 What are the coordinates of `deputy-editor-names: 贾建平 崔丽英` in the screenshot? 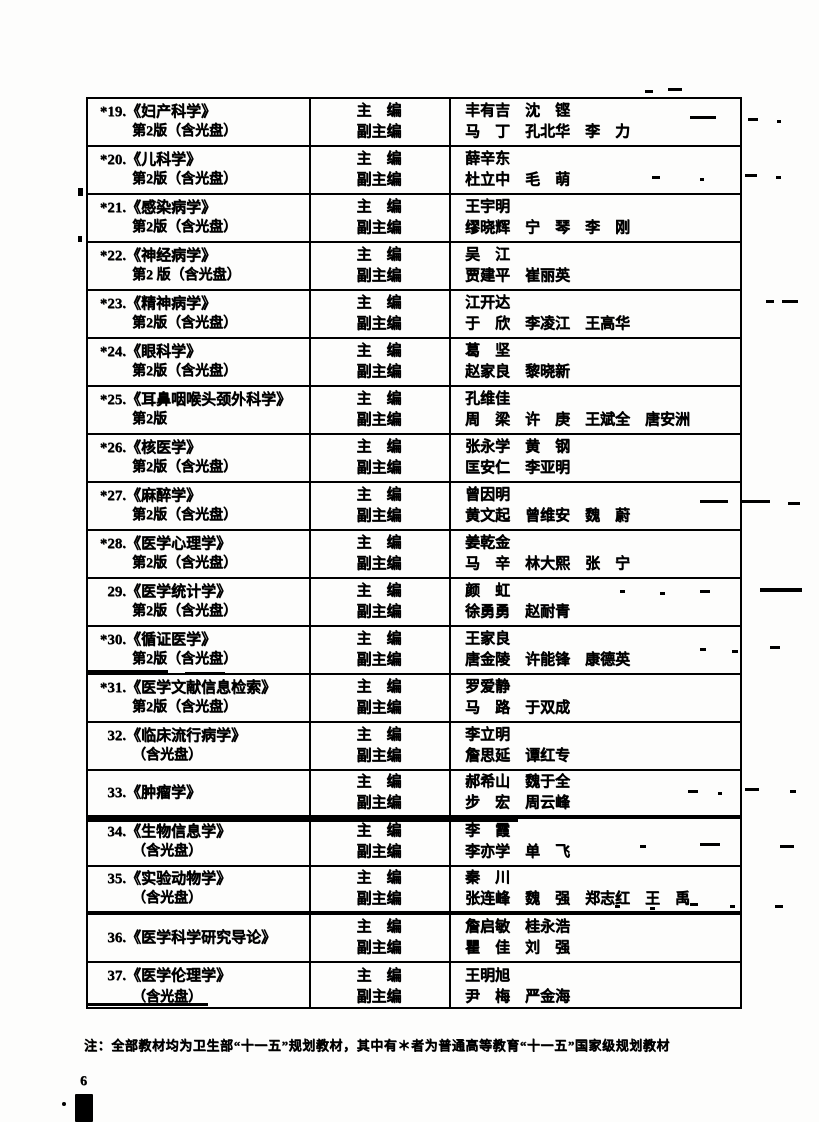 It's located at (518, 276).